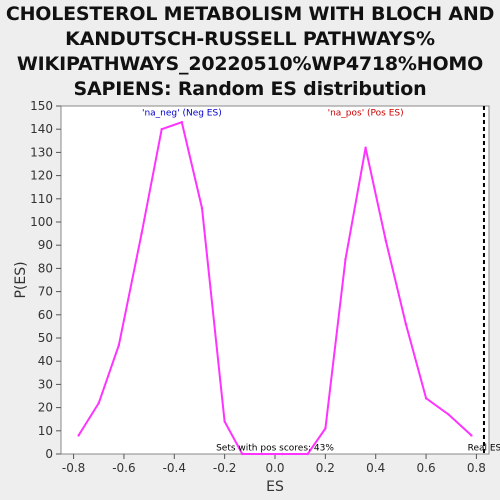 This screenshot has height=500, width=500. I want to click on annotation-label: Sets with pos scores: 43%, so click(275, 449).